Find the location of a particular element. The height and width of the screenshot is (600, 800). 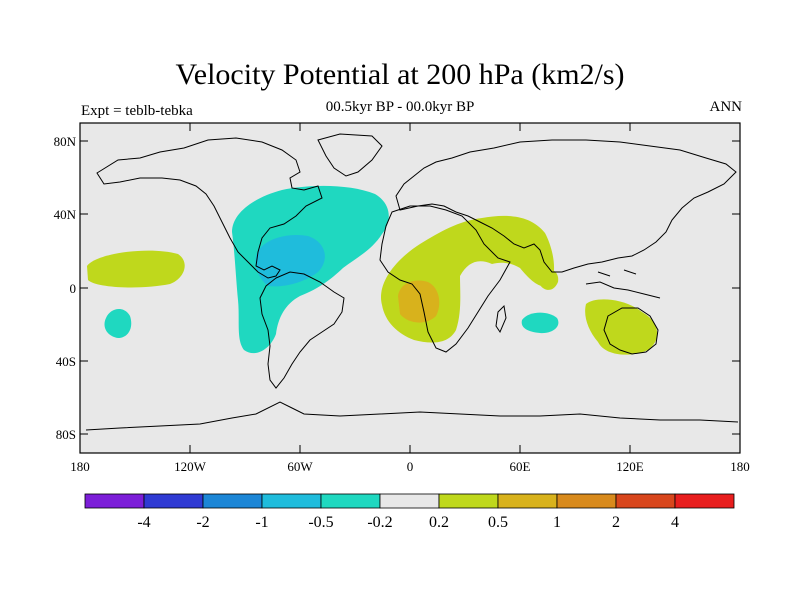

lon-tick-label: 120W is located at coordinates (190, 466).